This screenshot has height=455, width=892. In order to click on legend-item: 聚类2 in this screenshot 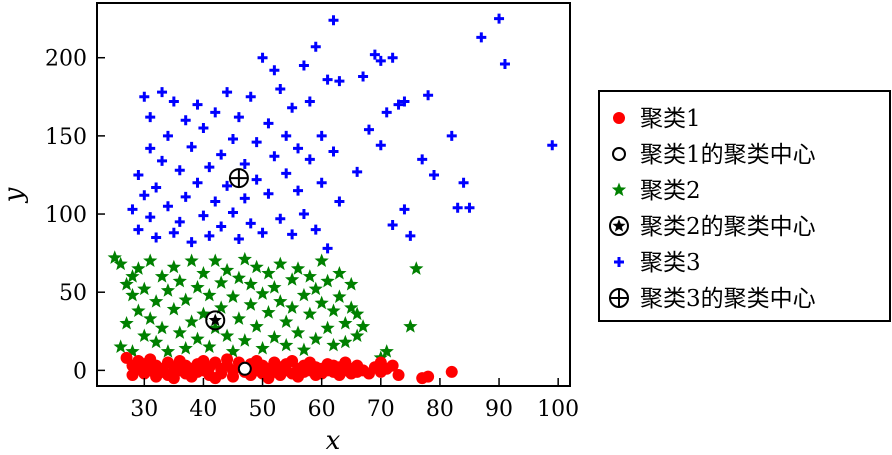, I will do `click(656, 191)`.